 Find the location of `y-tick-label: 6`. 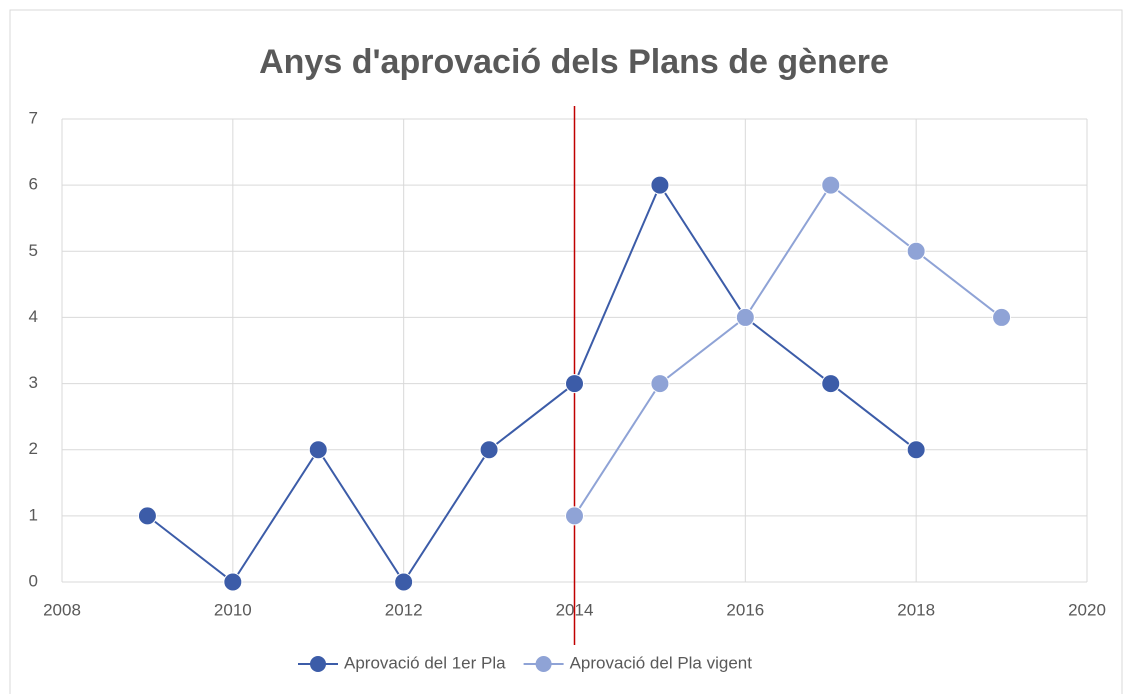

y-tick-label: 6 is located at coordinates (33, 184).